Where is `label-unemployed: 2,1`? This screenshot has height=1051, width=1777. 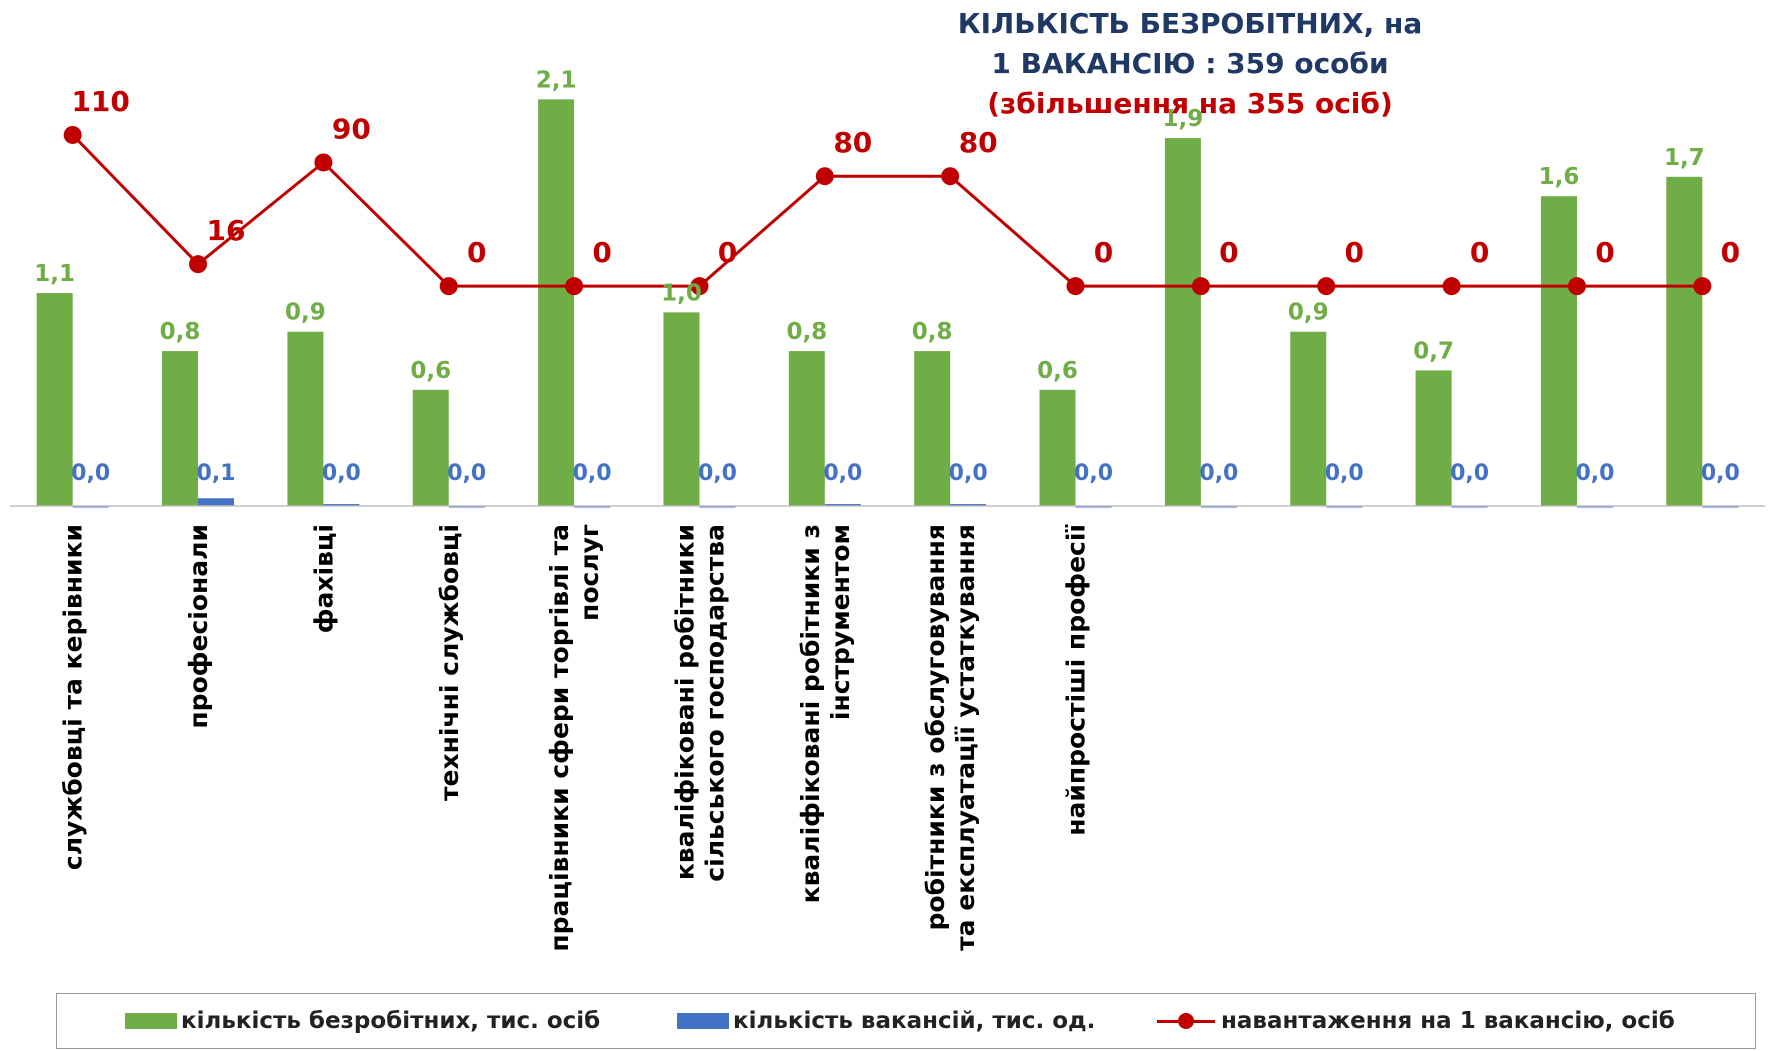
label-unemployed: 2,1 is located at coordinates (556, 80).